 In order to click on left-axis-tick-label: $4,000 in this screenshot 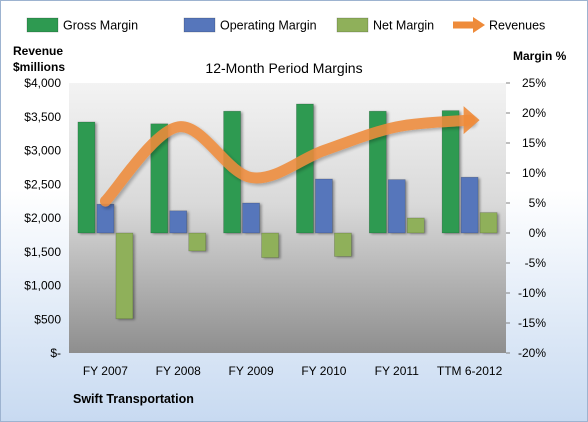, I will do `click(42, 83)`.